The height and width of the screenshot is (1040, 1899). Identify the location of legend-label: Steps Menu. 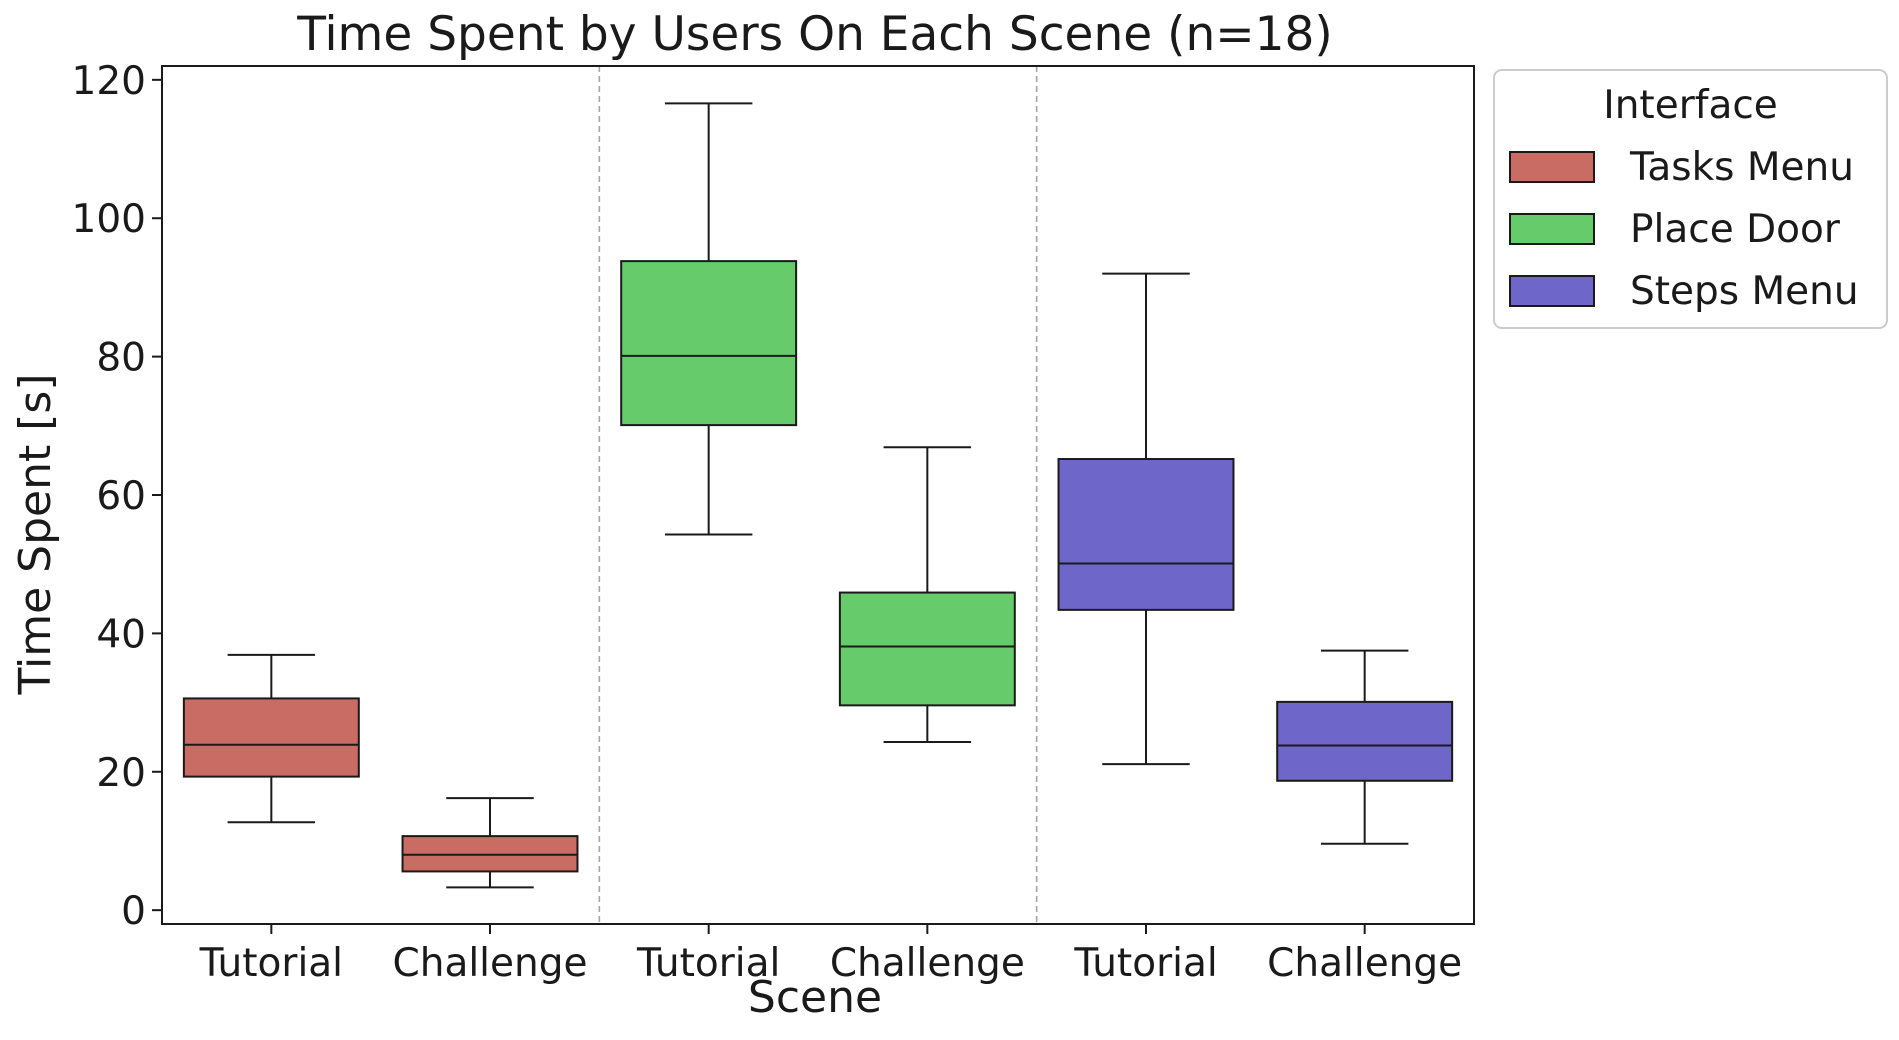
(1744, 291).